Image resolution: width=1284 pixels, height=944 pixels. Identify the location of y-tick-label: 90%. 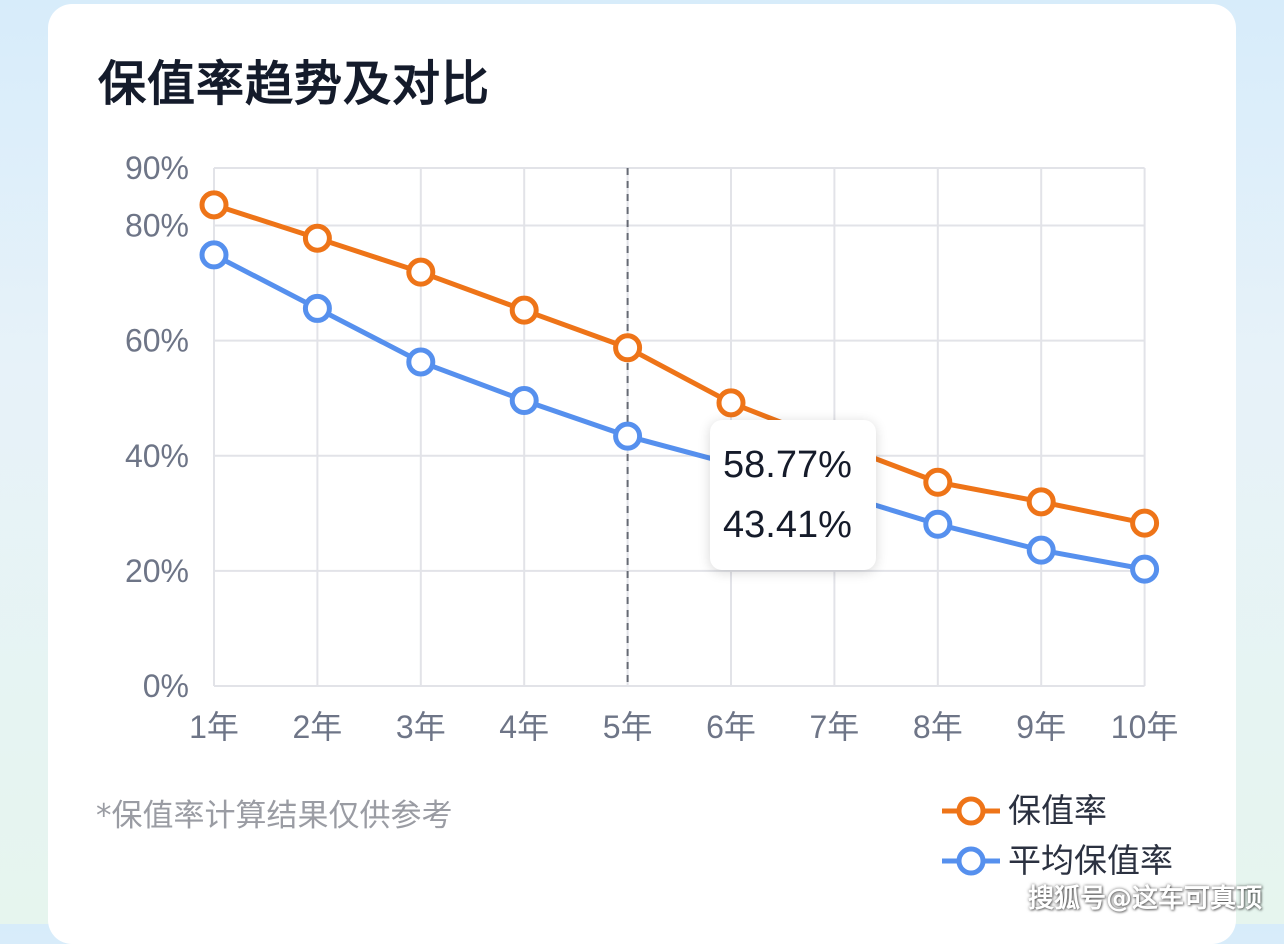
(157, 168).